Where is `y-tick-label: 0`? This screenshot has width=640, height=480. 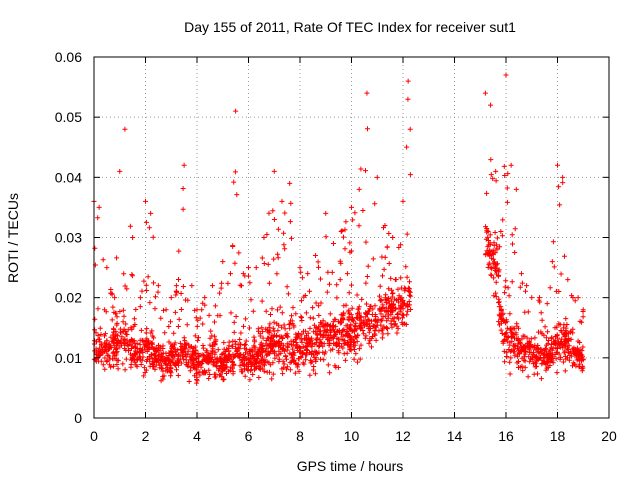
y-tick-label: 0 is located at coordinates (78, 418).